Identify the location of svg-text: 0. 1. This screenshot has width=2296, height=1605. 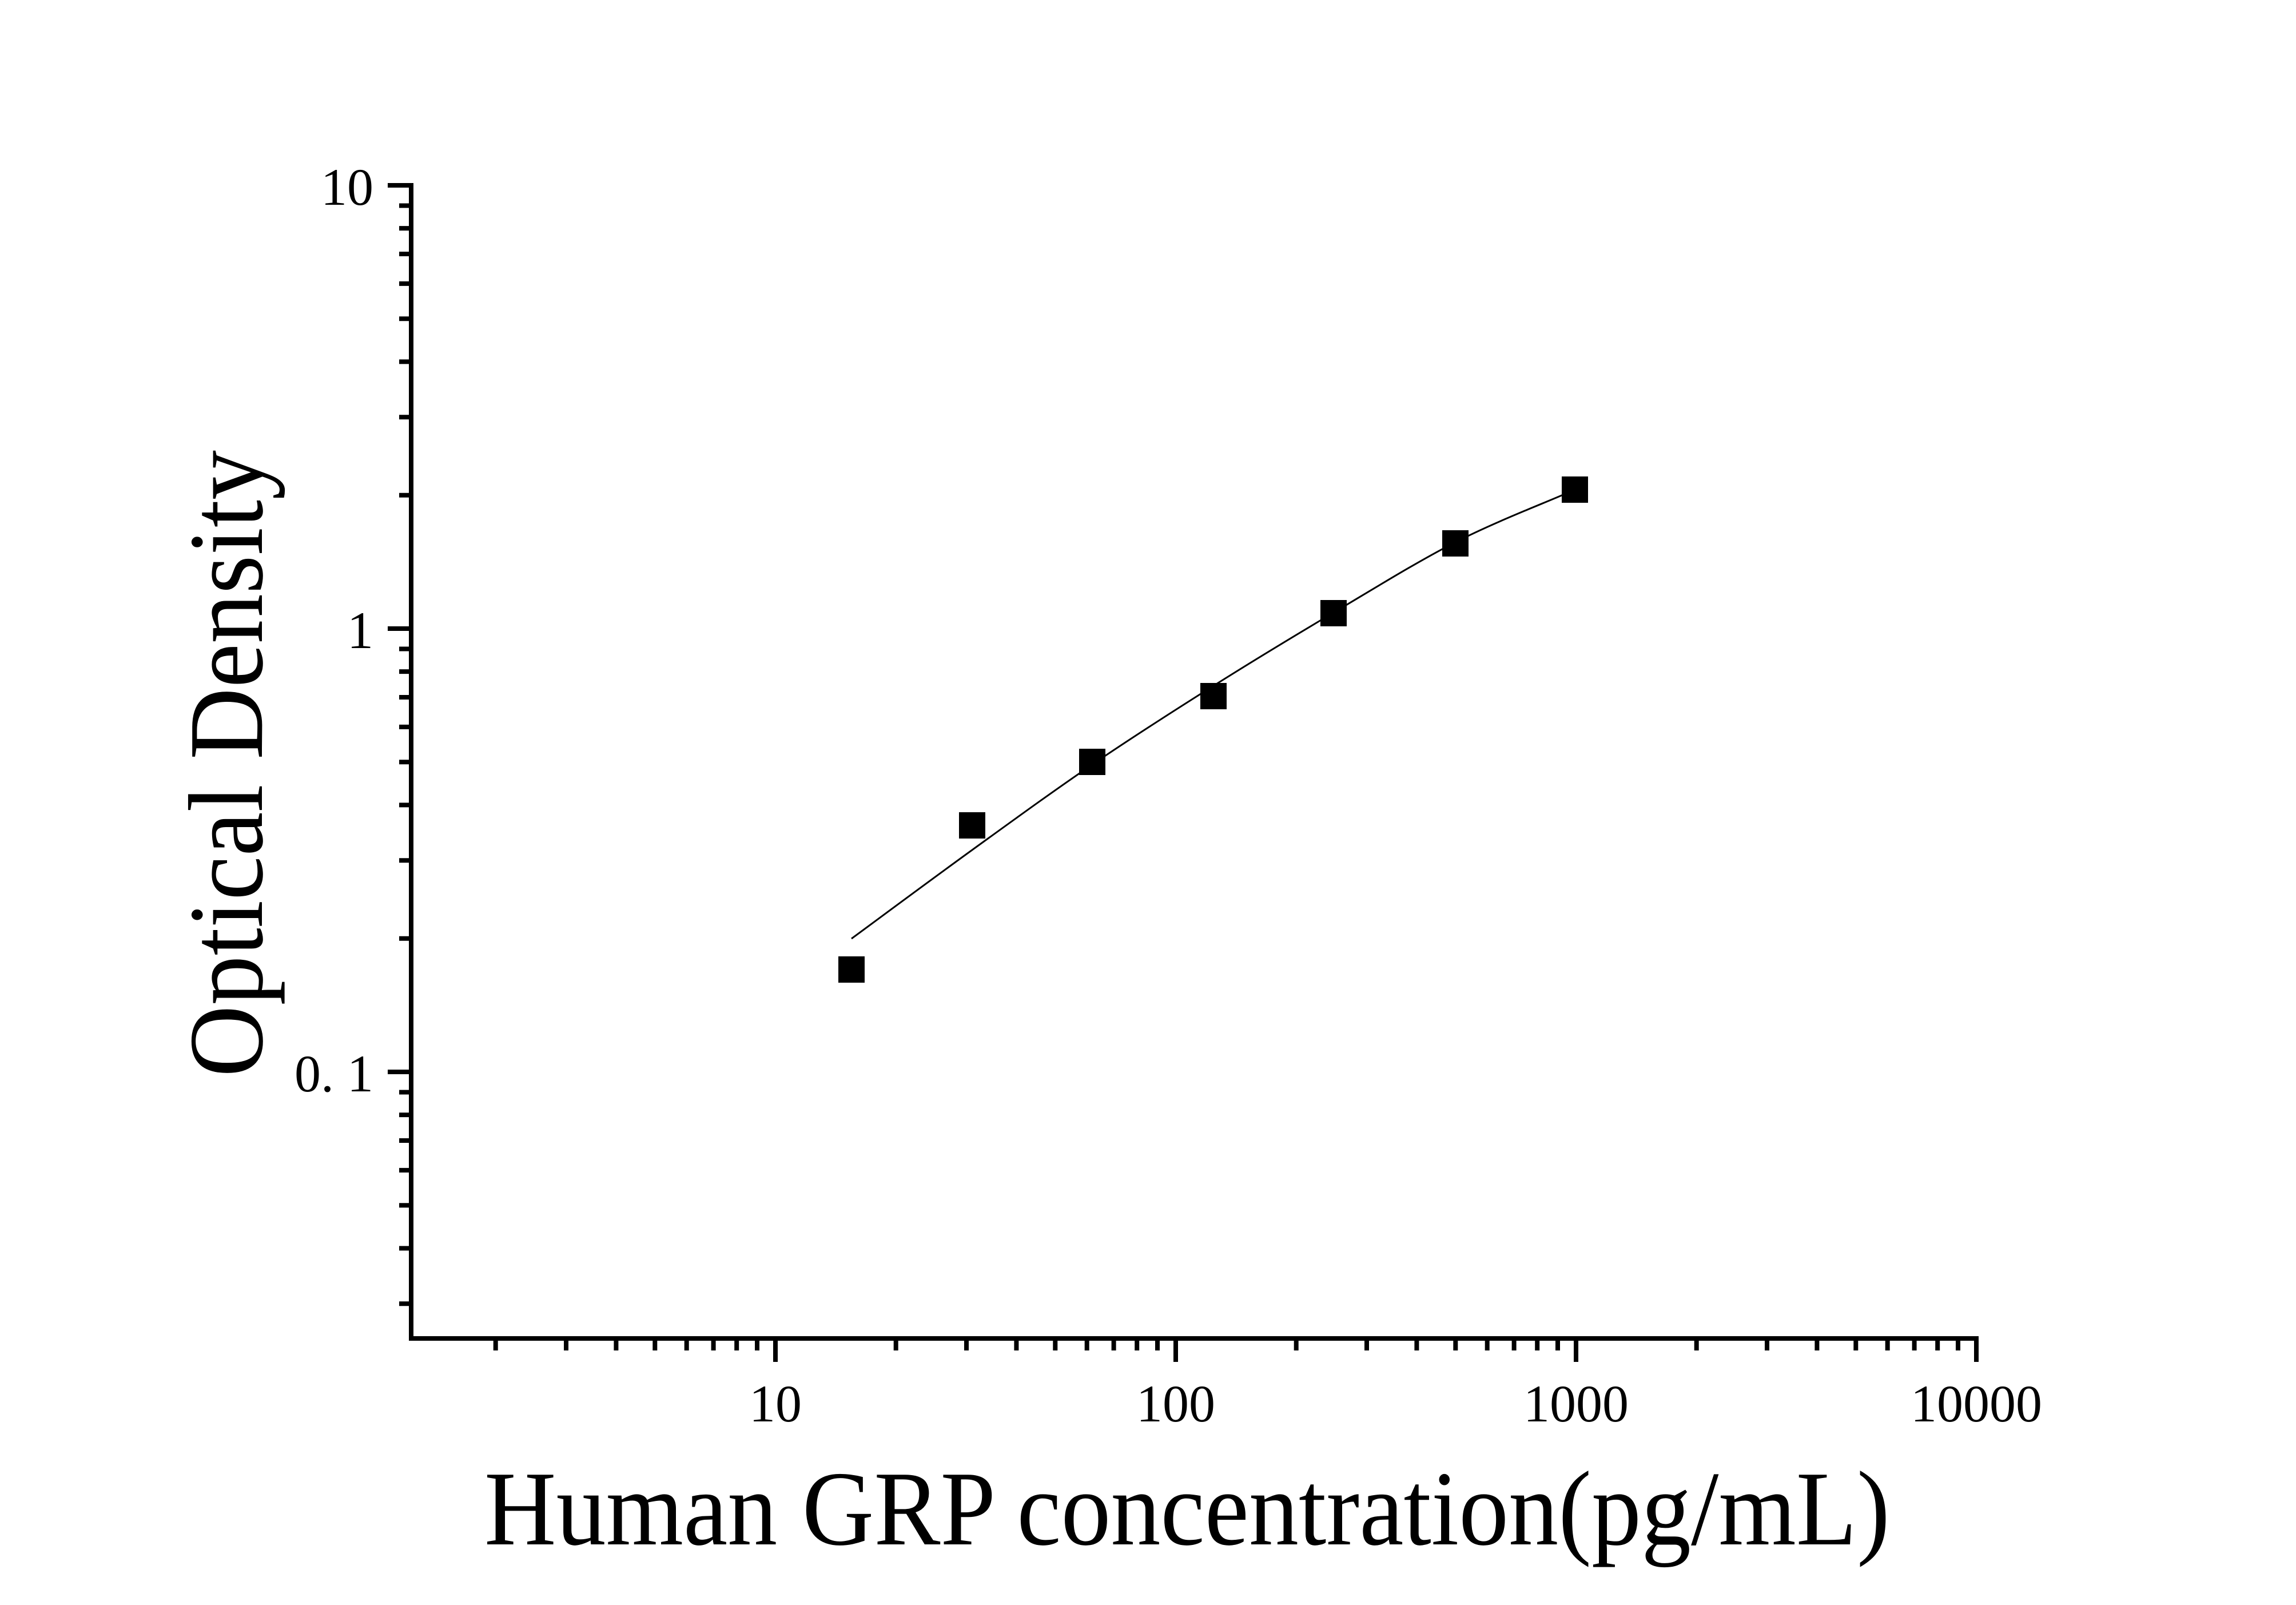
(334, 1073).